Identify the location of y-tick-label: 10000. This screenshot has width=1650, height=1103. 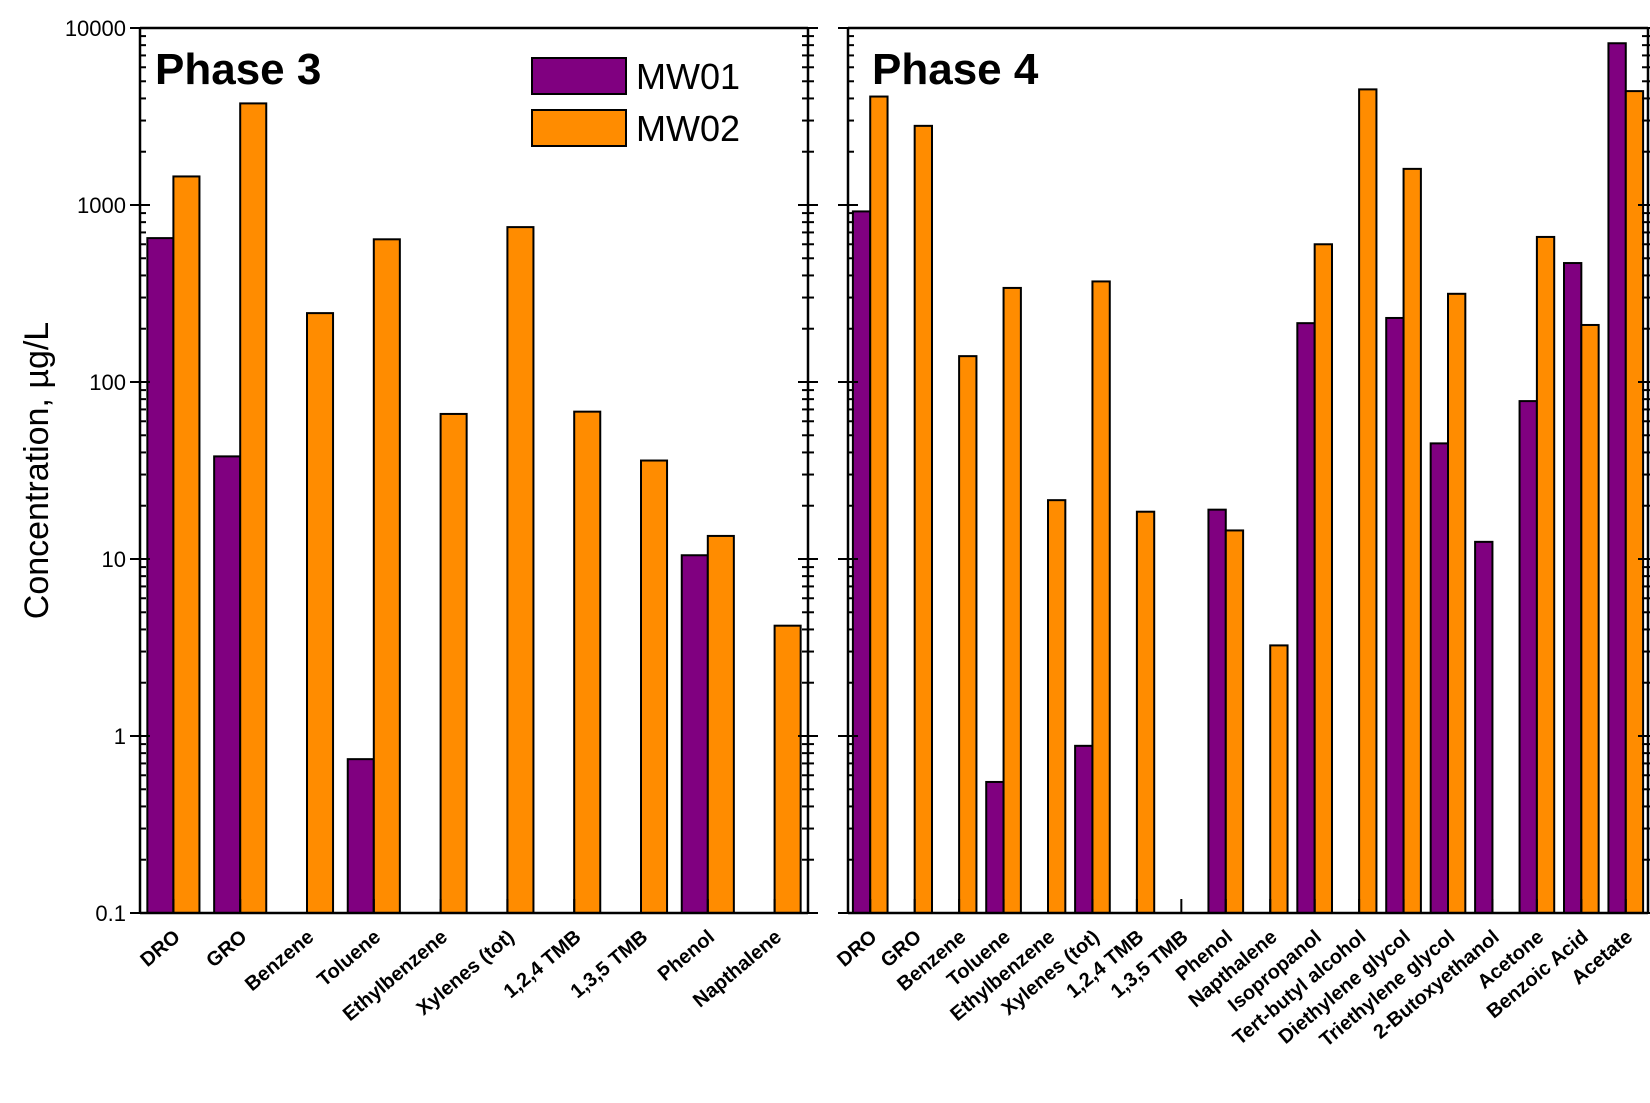
(95, 28).